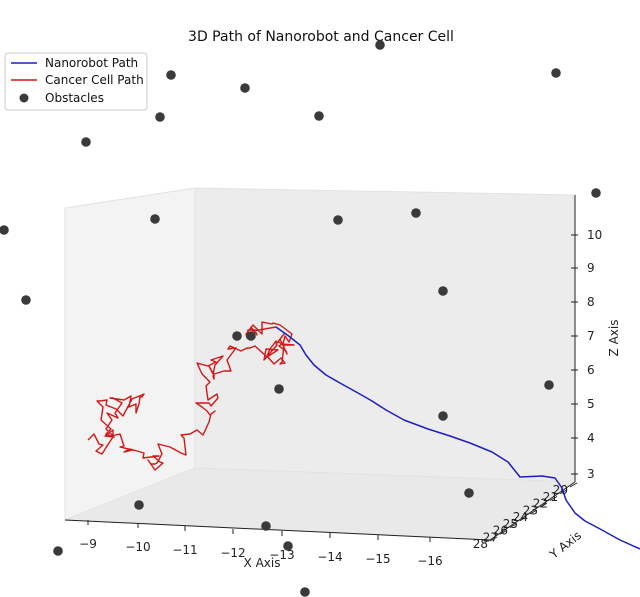  What do you see at coordinates (591, 336) in the screenshot?
I see `z-tick-label: 7` at bounding box center [591, 336].